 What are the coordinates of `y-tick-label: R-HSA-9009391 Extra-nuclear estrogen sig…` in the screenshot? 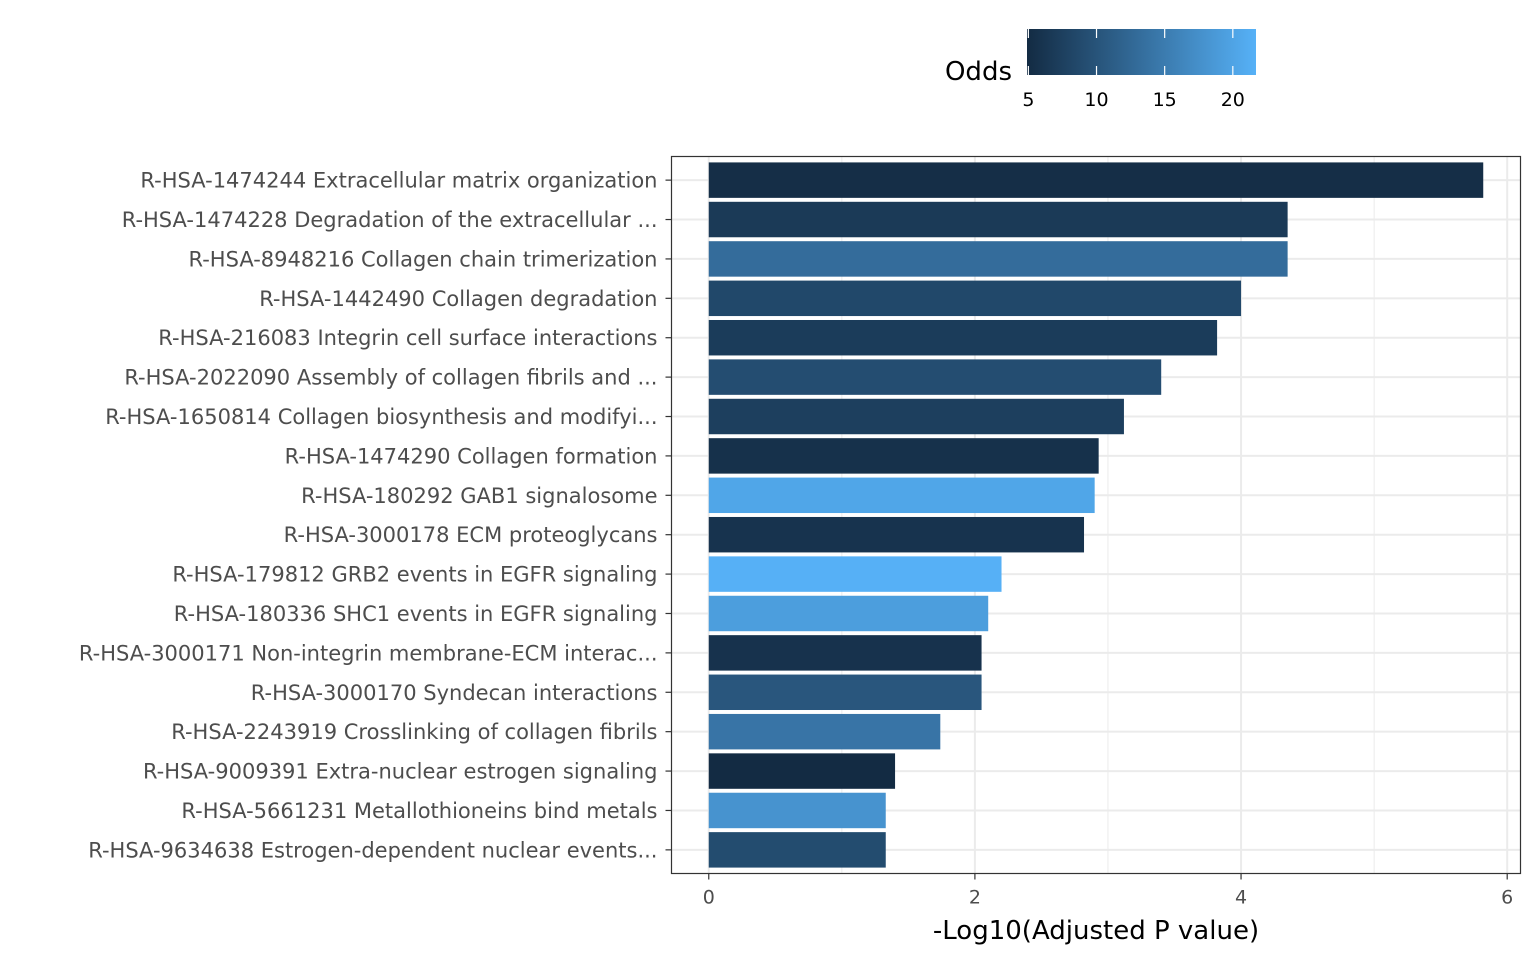 It's located at (400, 772).